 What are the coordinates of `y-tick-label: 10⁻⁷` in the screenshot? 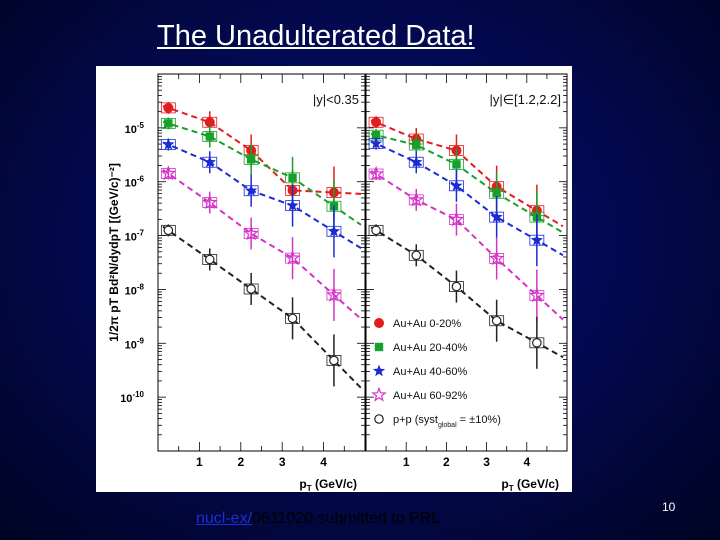 It's located at (135, 236).